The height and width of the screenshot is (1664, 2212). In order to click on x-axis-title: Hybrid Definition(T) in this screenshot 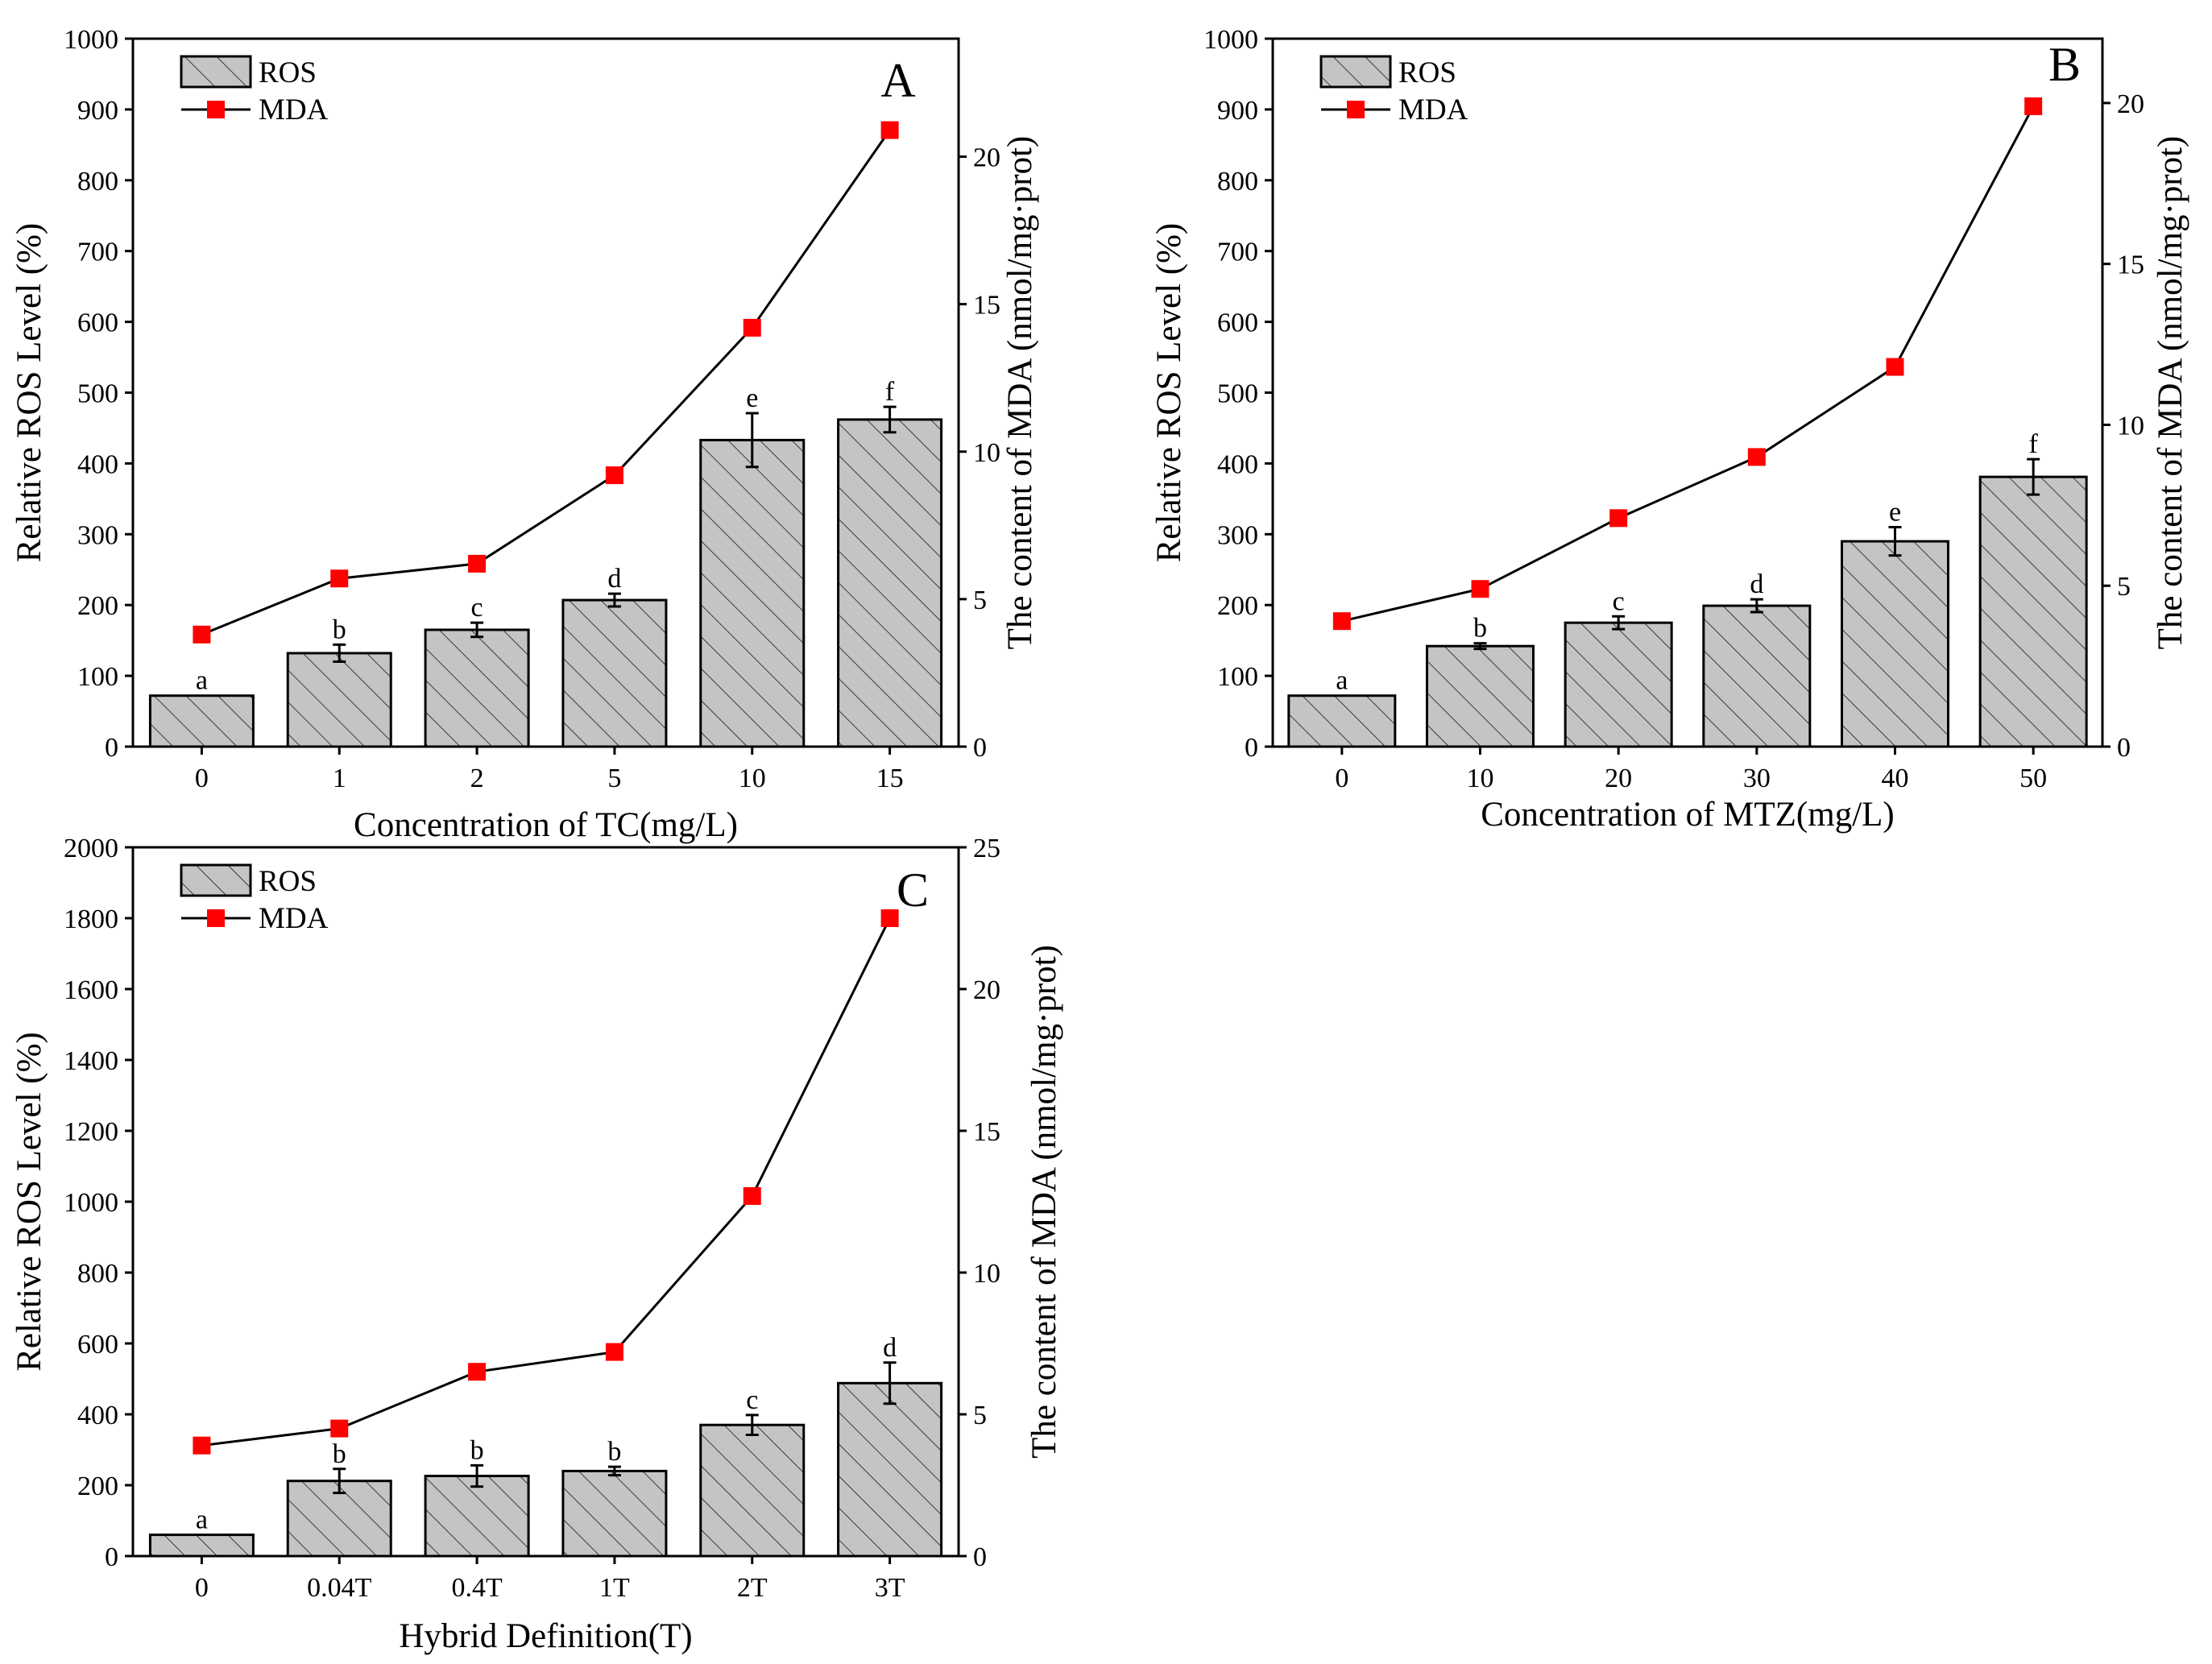, I will do `click(545, 1636)`.